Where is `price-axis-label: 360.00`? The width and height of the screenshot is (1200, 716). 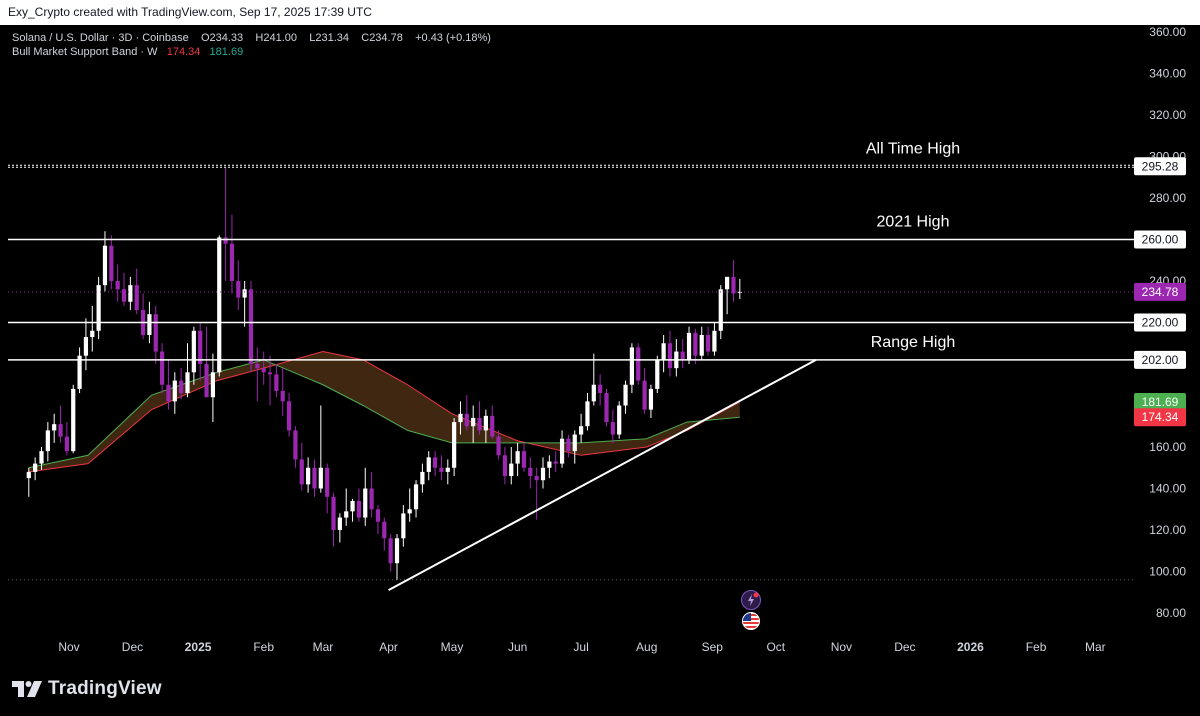 price-axis-label: 360.00 is located at coordinates (1167, 32).